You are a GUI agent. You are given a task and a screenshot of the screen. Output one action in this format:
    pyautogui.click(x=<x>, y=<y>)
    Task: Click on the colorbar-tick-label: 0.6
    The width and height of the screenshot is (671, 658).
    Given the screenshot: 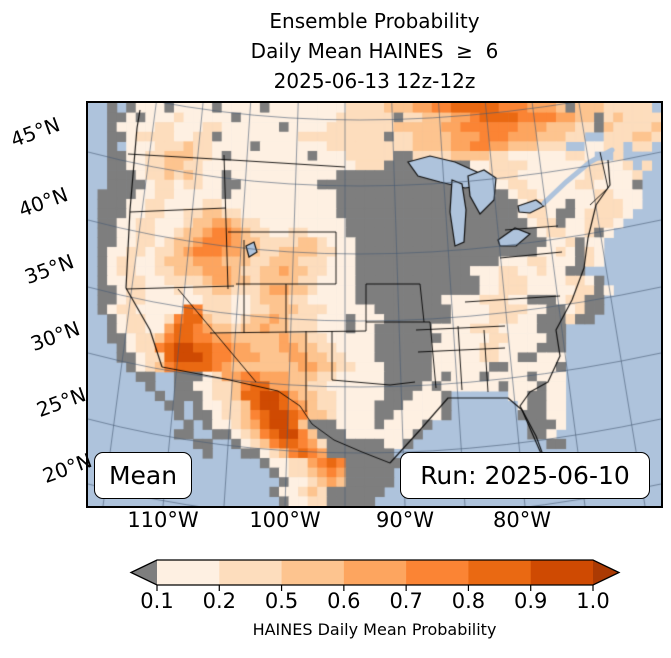 What is the action you would take?
    pyautogui.click(x=344, y=601)
    